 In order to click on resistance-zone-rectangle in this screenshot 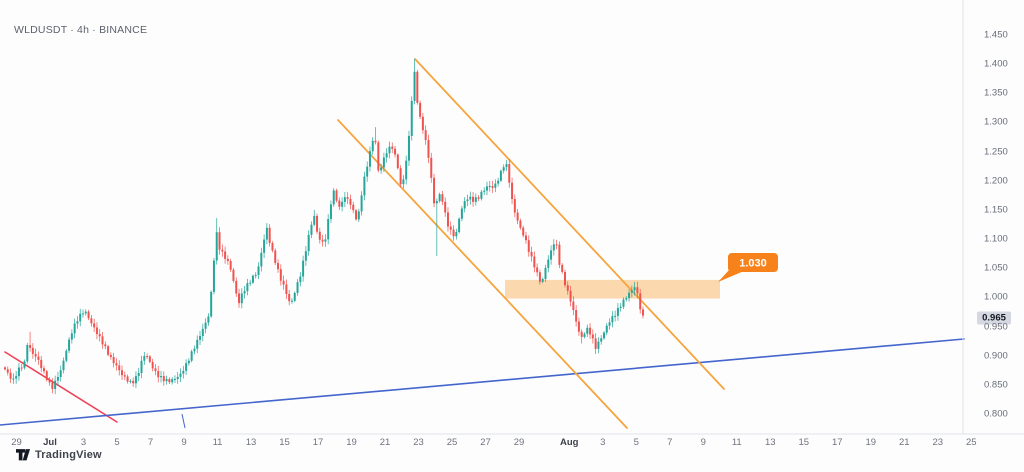, I will do `click(612, 289)`.